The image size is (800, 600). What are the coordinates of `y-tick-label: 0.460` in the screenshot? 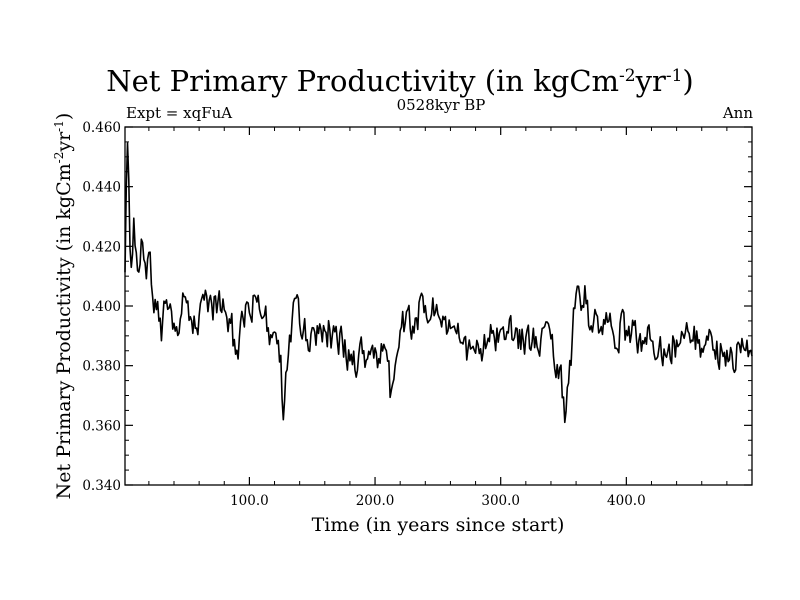 It's located at (101, 128).